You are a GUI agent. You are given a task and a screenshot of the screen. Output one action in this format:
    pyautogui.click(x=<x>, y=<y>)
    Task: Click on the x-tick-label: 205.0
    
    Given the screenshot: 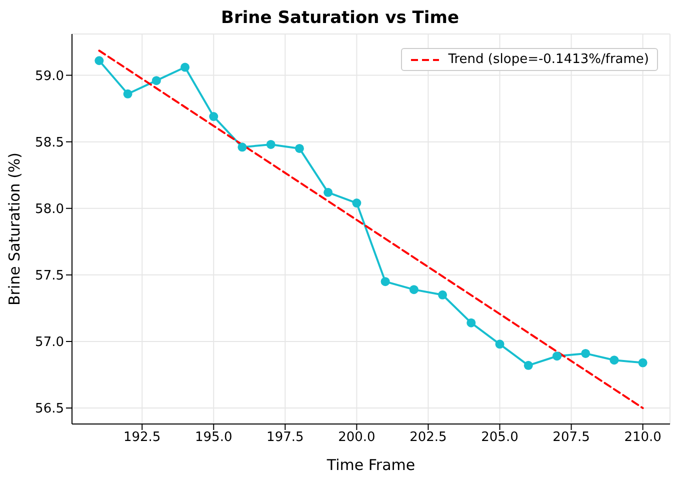 What is the action you would take?
    pyautogui.click(x=499, y=438)
    